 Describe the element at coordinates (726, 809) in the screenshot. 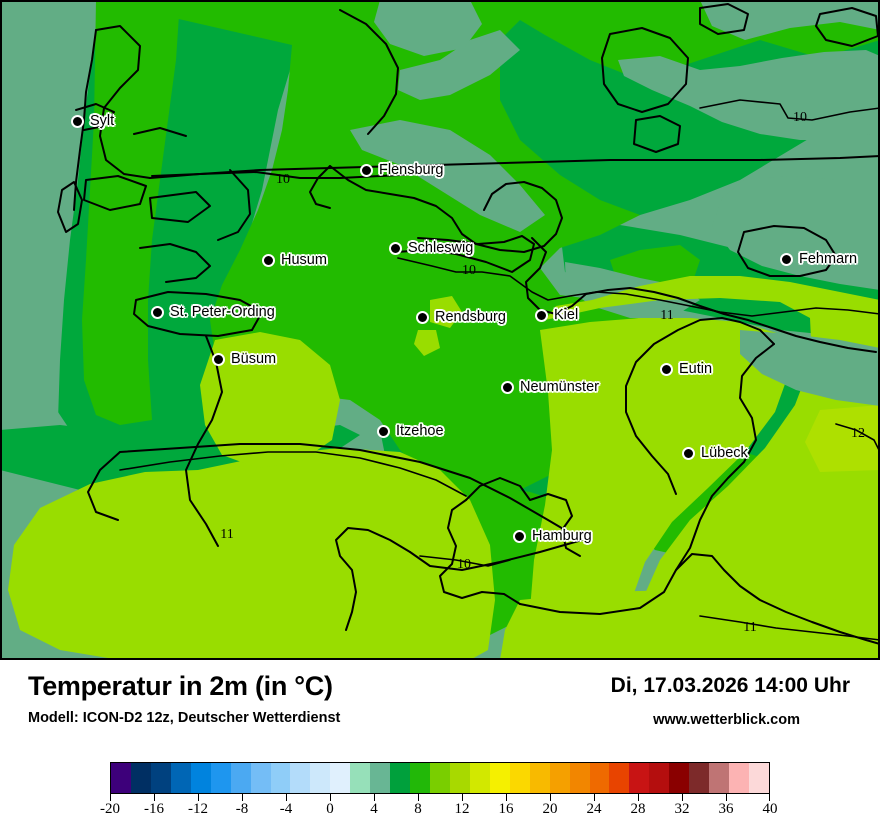

I see `colorbar-tick-label: 36` at that location.